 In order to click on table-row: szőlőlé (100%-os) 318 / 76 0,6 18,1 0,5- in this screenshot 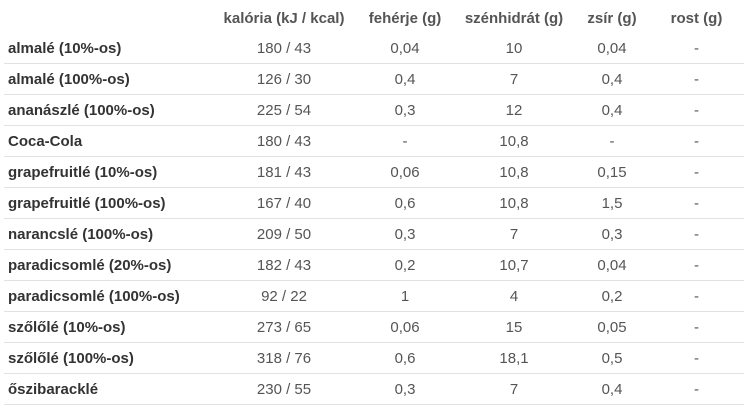, I will do `click(374, 358)`.